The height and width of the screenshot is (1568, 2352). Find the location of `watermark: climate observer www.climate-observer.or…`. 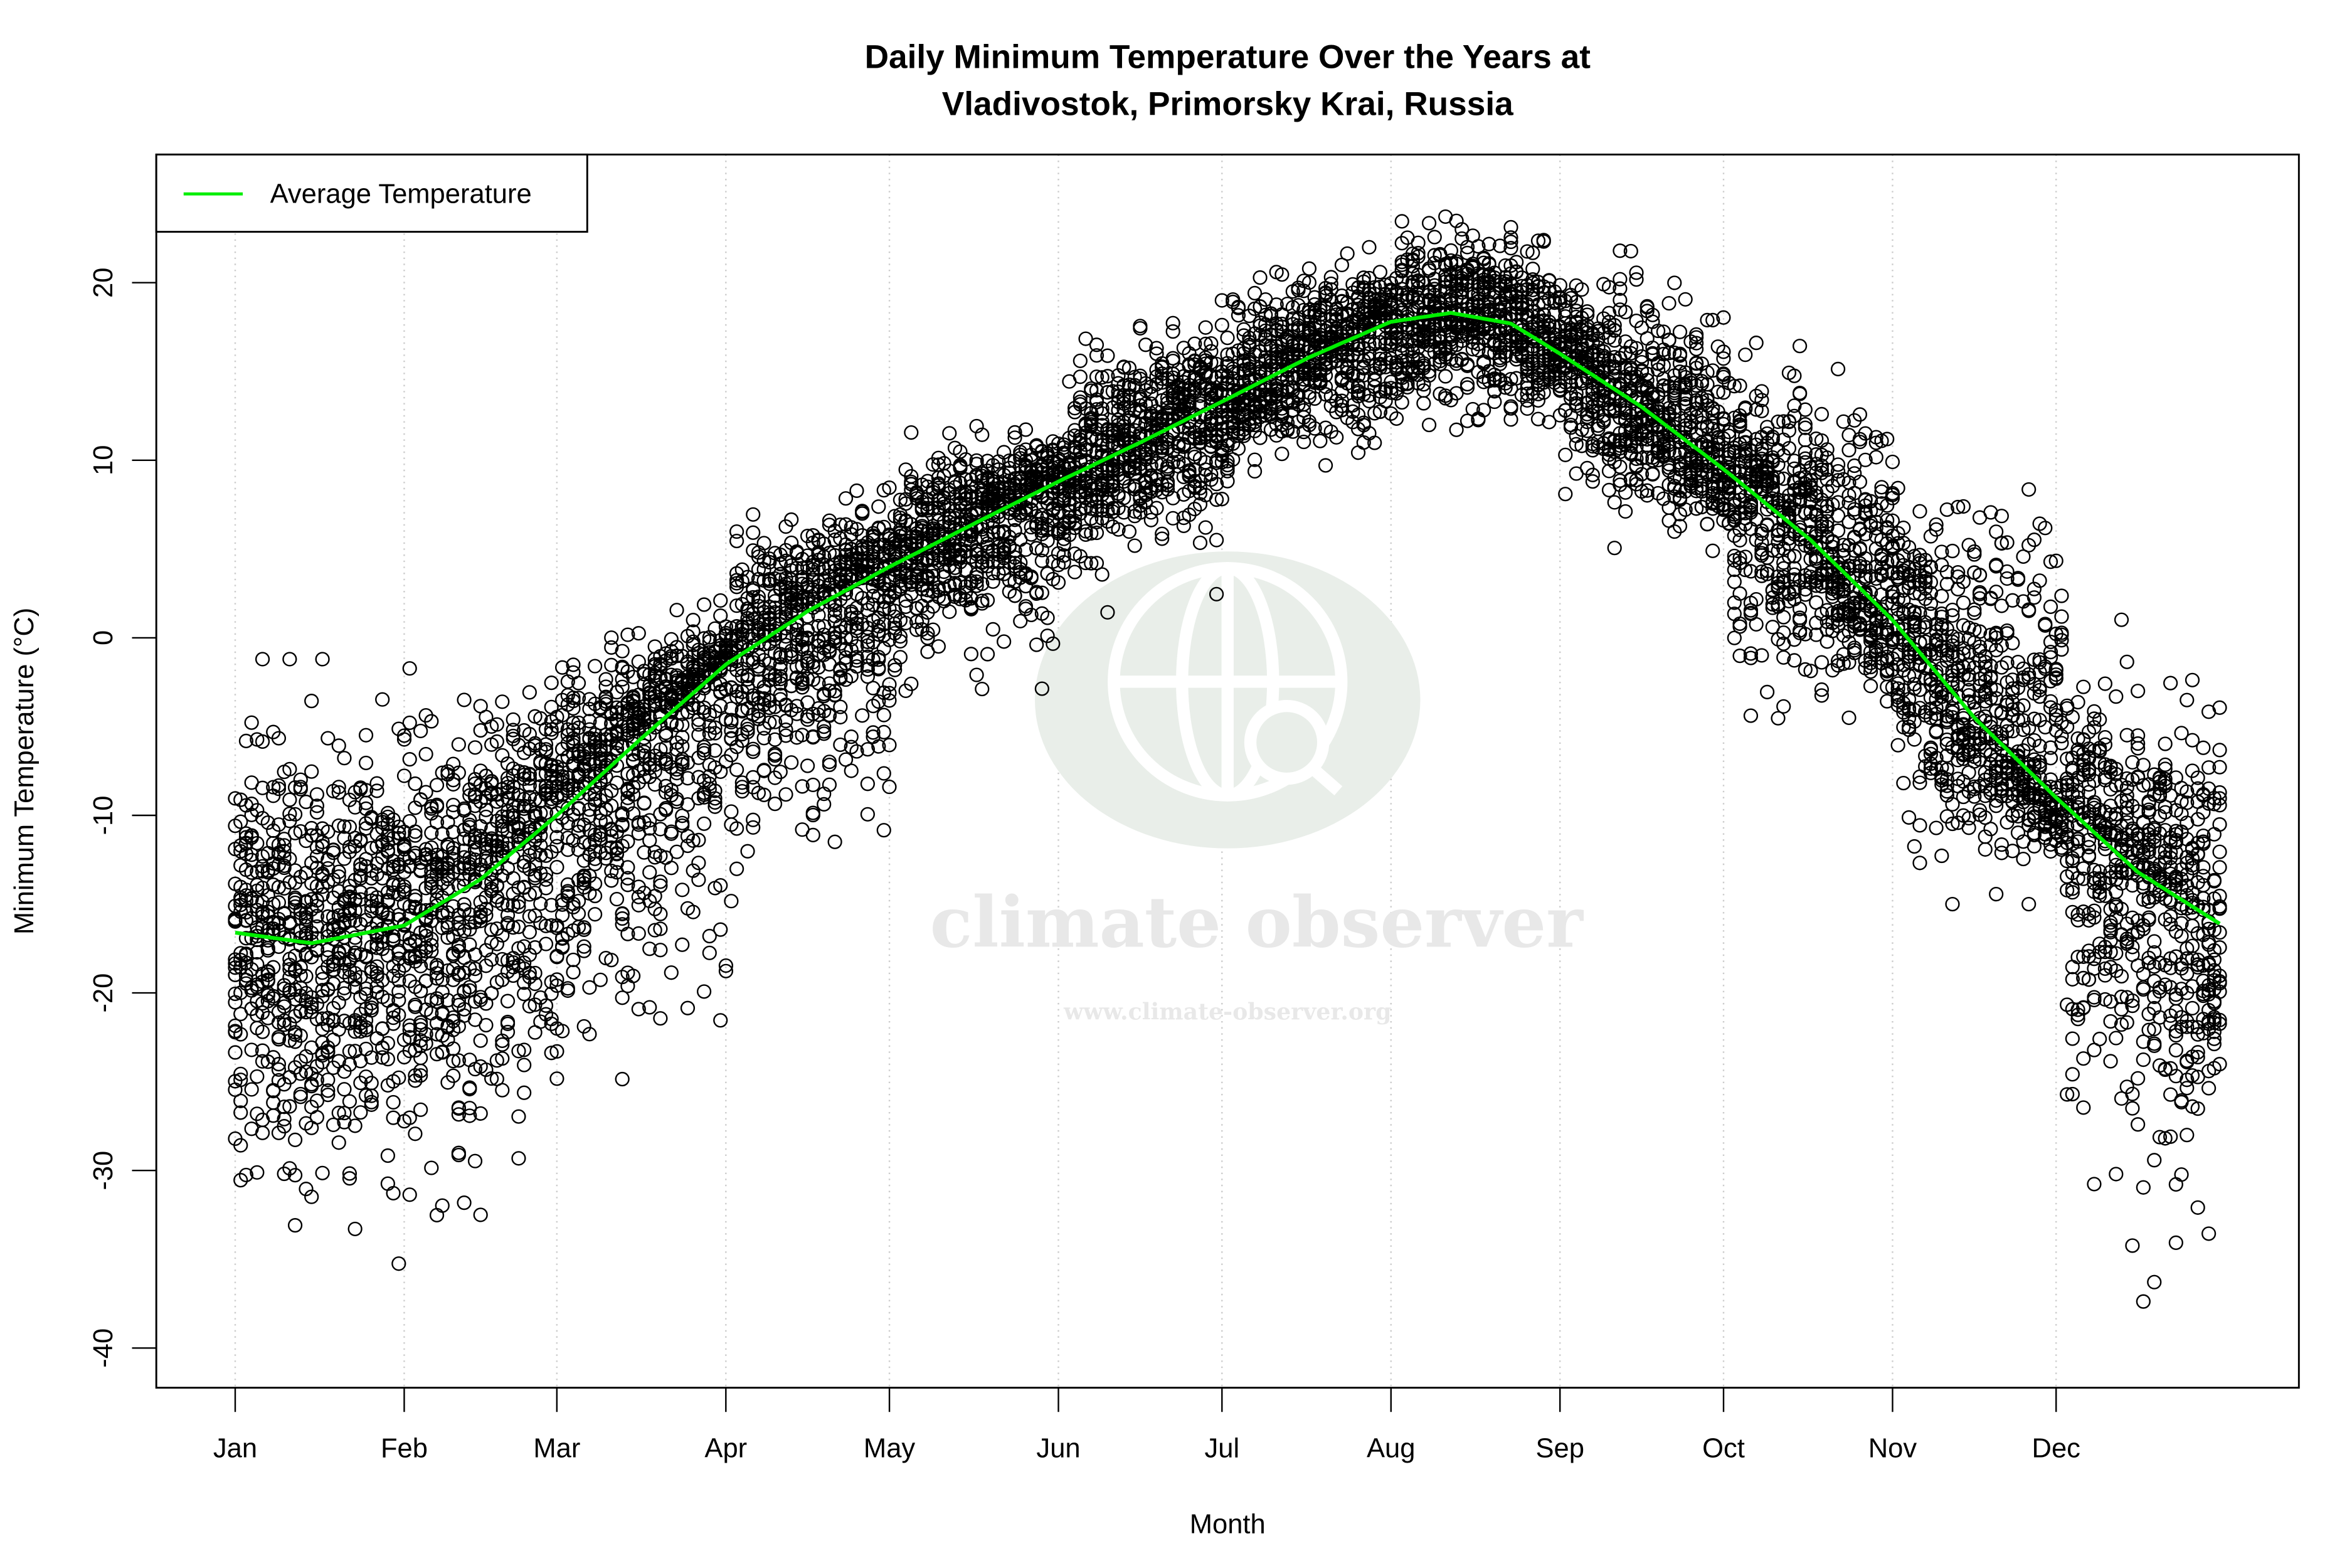

watermark: climate observer www.climate-observer.or… is located at coordinates (1257, 788).